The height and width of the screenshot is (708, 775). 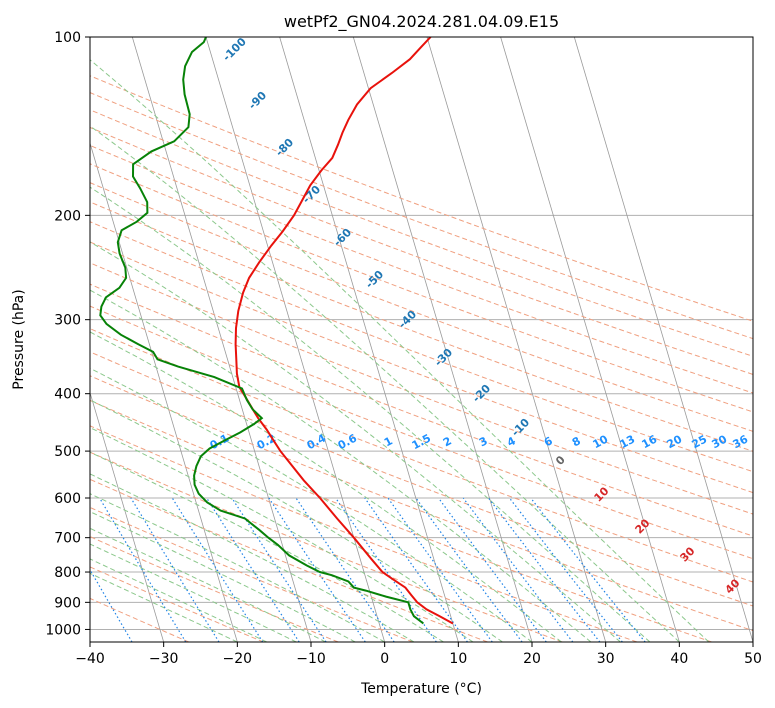 I want to click on mixing-ratio-label: 1.5, so click(x=421, y=442).